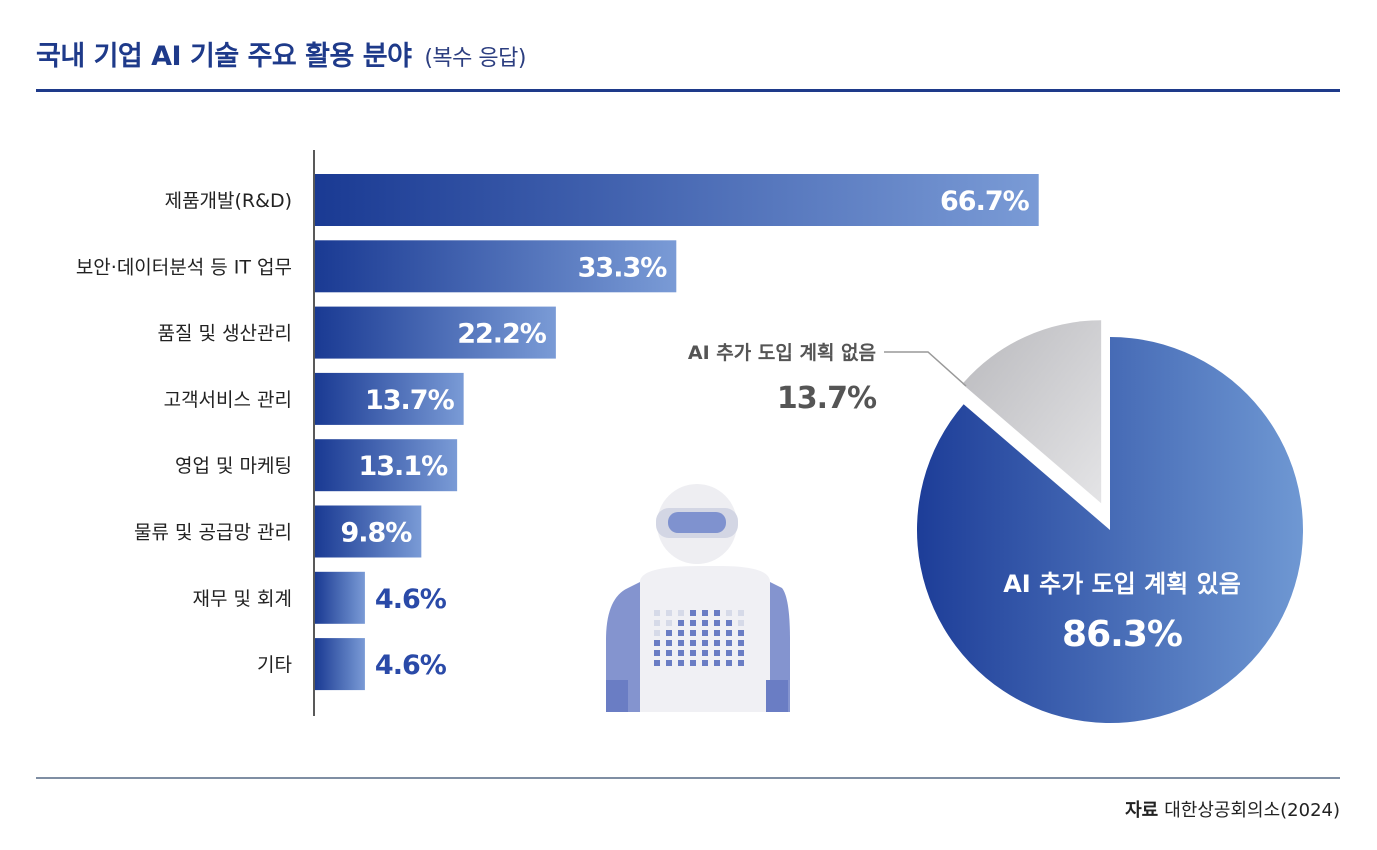 This screenshot has width=1377, height=850. What do you see at coordinates (376, 533) in the screenshot?
I see `bar-value-label: 9.8%` at bounding box center [376, 533].